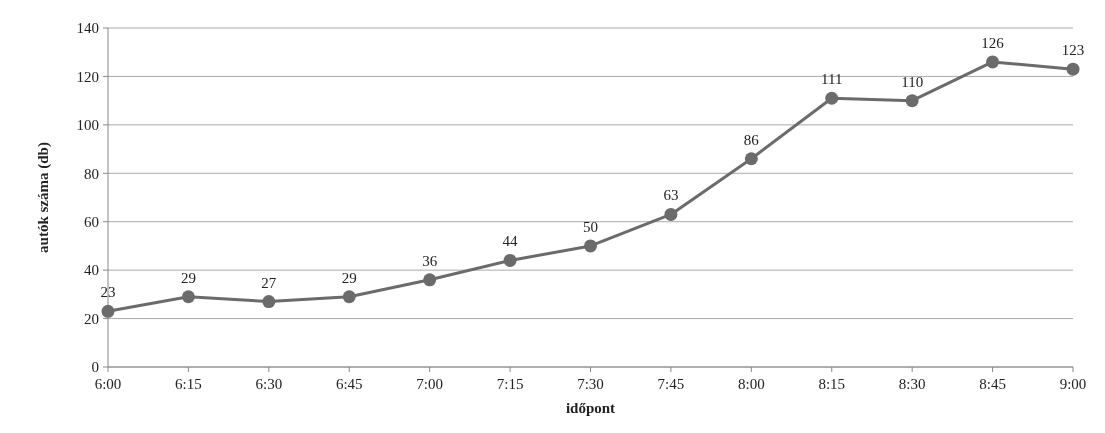 The width and height of the screenshot is (1105, 433). Describe the element at coordinates (912, 81) in the screenshot. I see `data-label: 110` at that location.